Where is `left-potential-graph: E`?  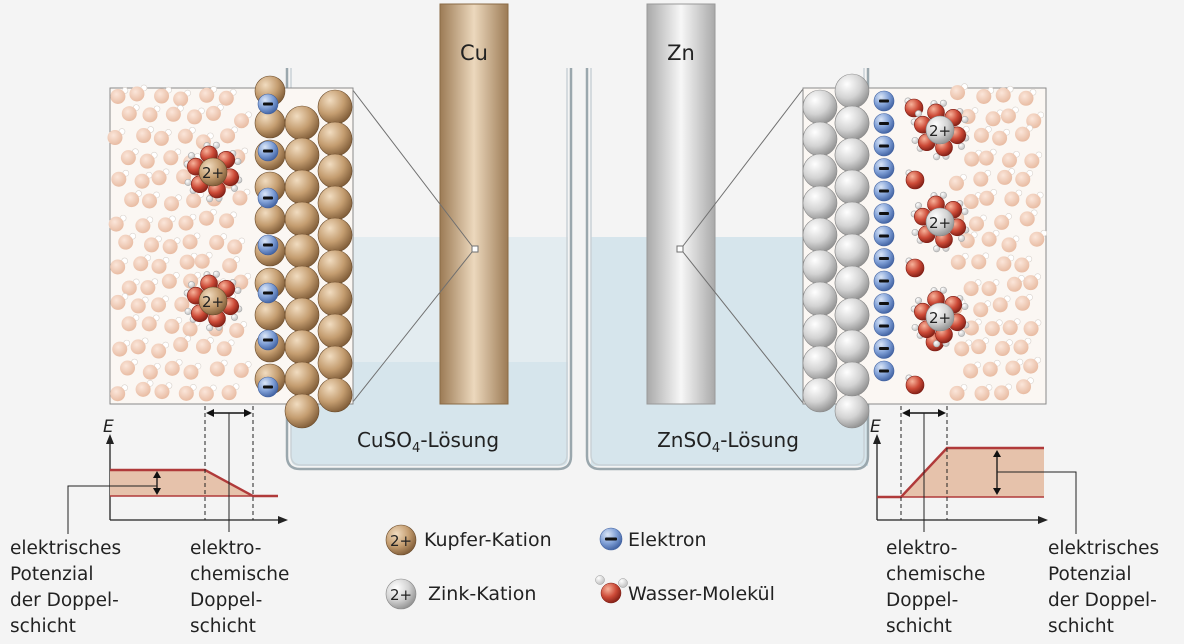
left-potential-graph: E is located at coordinates (177, 470).